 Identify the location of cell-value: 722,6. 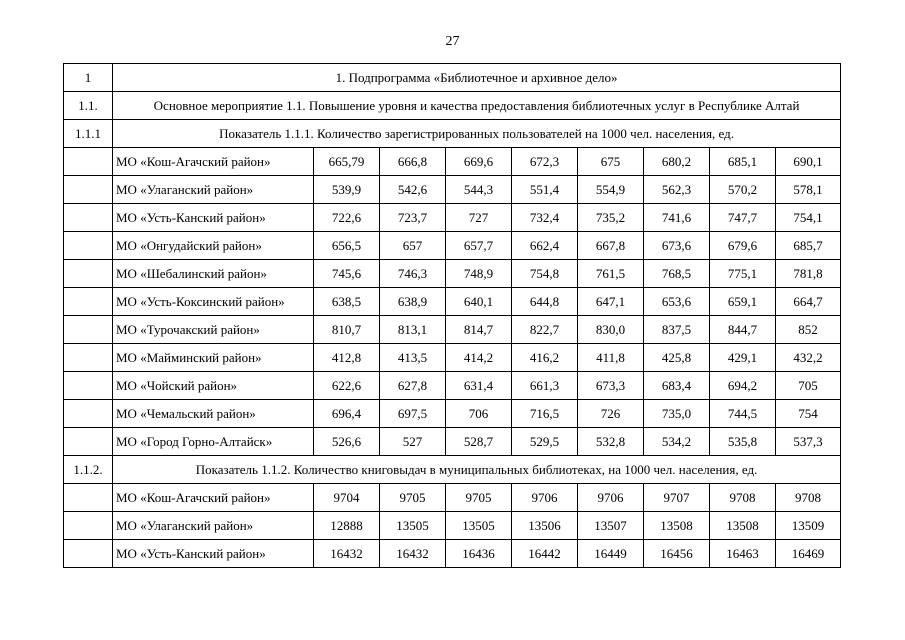
(346, 217).